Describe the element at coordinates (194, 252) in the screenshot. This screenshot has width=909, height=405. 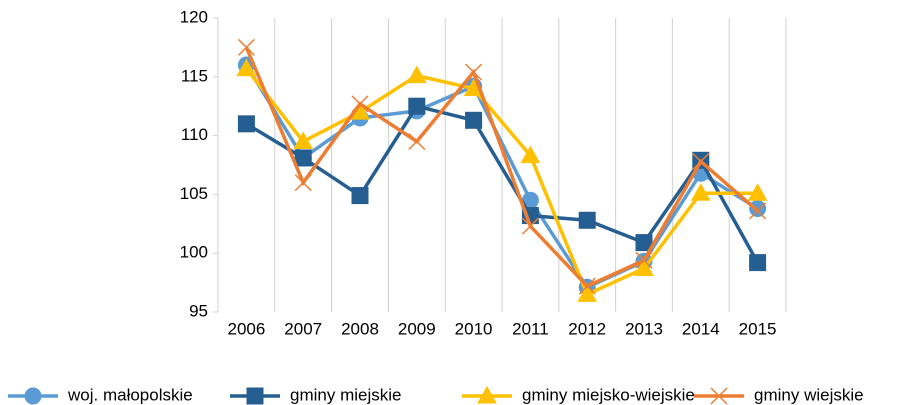
I see `y-tick-label: 100` at that location.